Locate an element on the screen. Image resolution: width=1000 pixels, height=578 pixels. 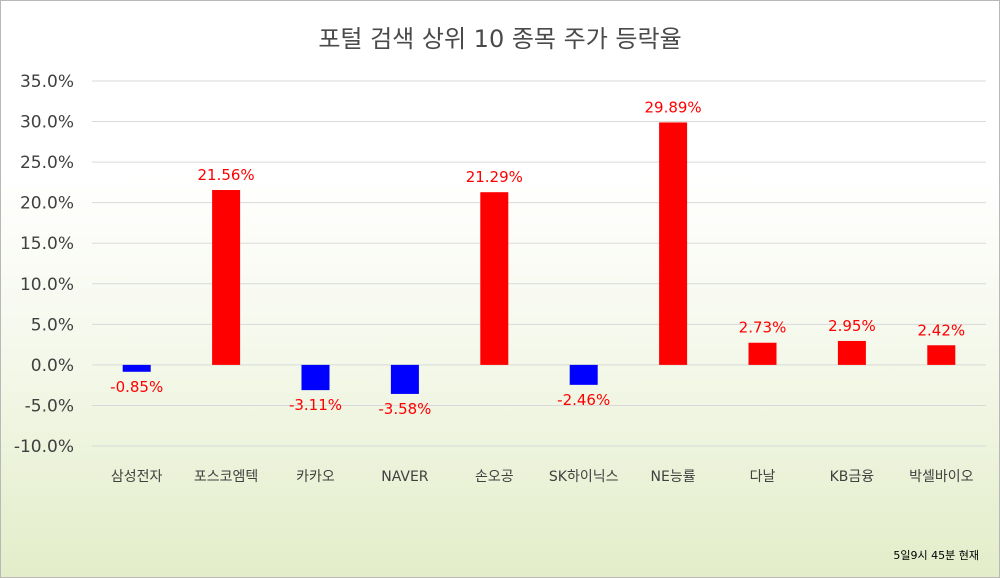
data-label: 29.89% is located at coordinates (672, 107).